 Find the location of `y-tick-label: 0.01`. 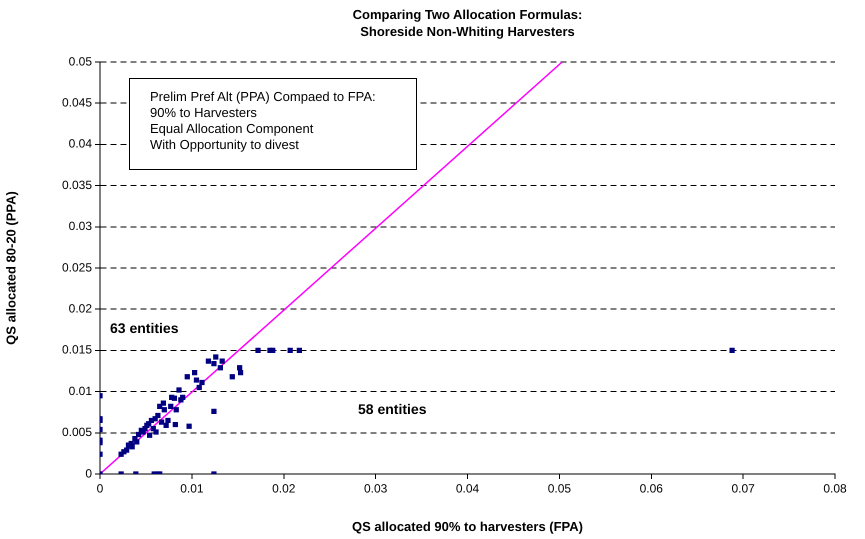

y-tick-label: 0.01 is located at coordinates (80, 391).